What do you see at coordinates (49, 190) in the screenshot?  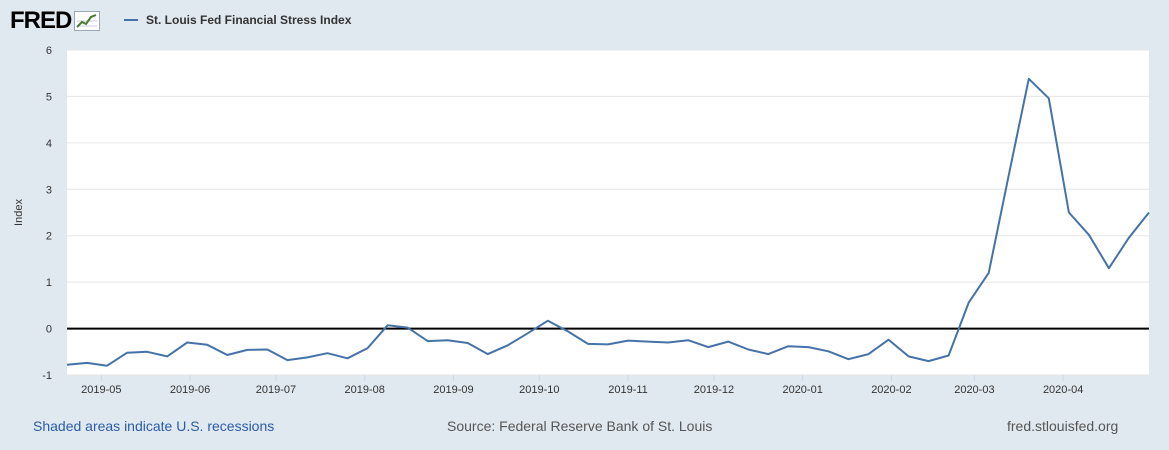 I see `y-tick-label: 3` at bounding box center [49, 190].